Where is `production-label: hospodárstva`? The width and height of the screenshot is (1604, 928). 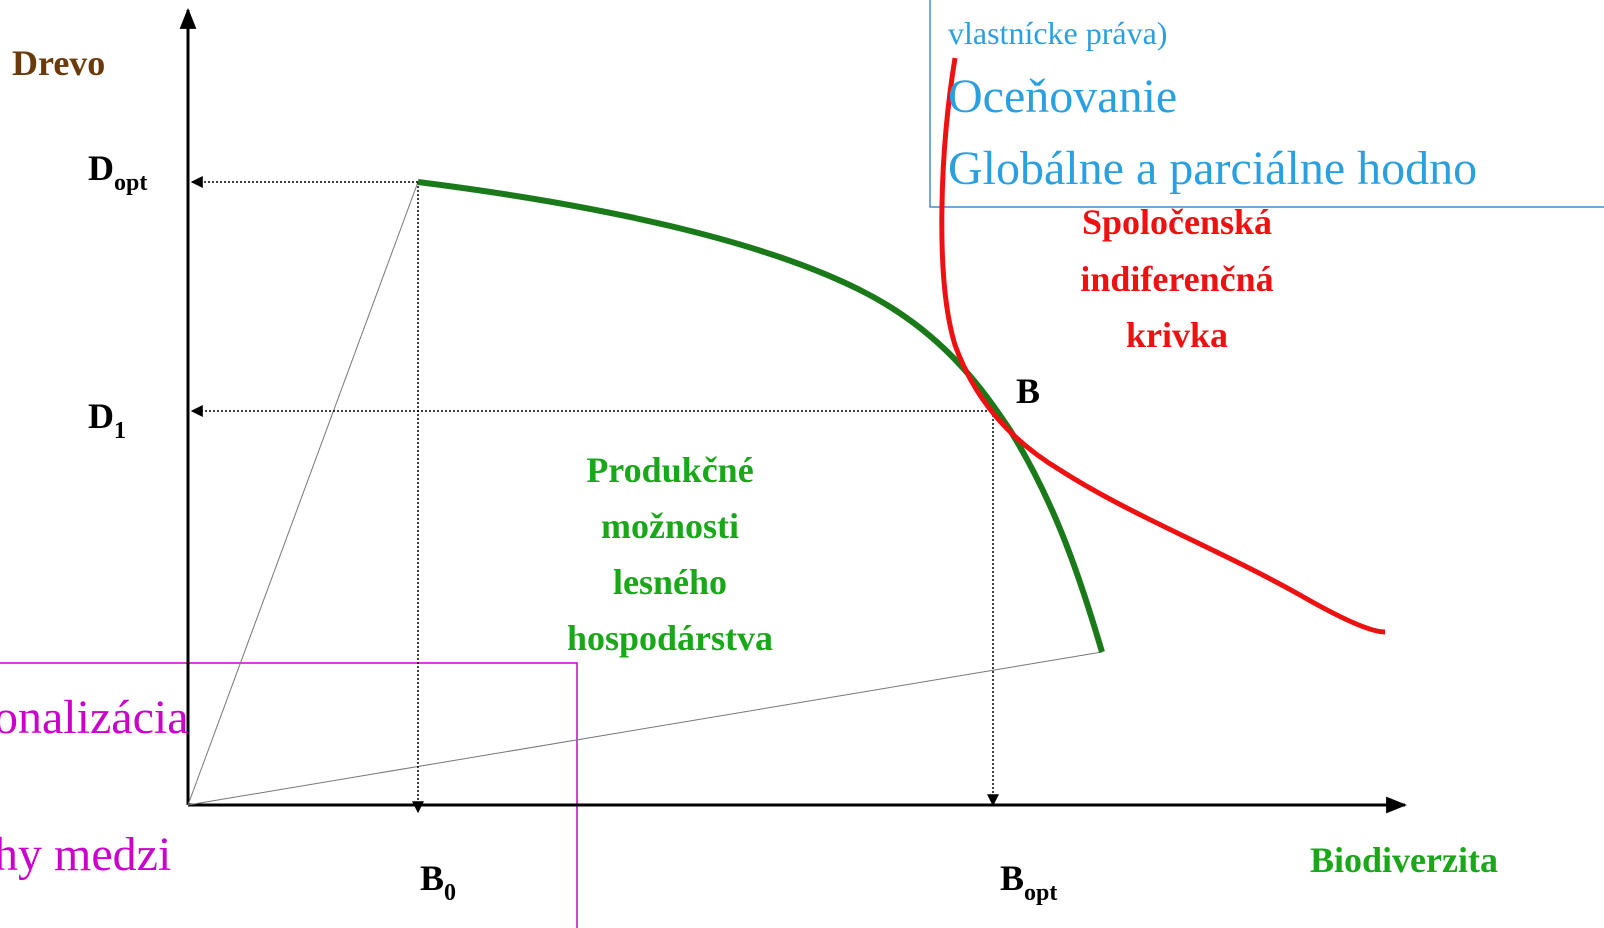 production-label: hospodárstva is located at coordinates (670, 638).